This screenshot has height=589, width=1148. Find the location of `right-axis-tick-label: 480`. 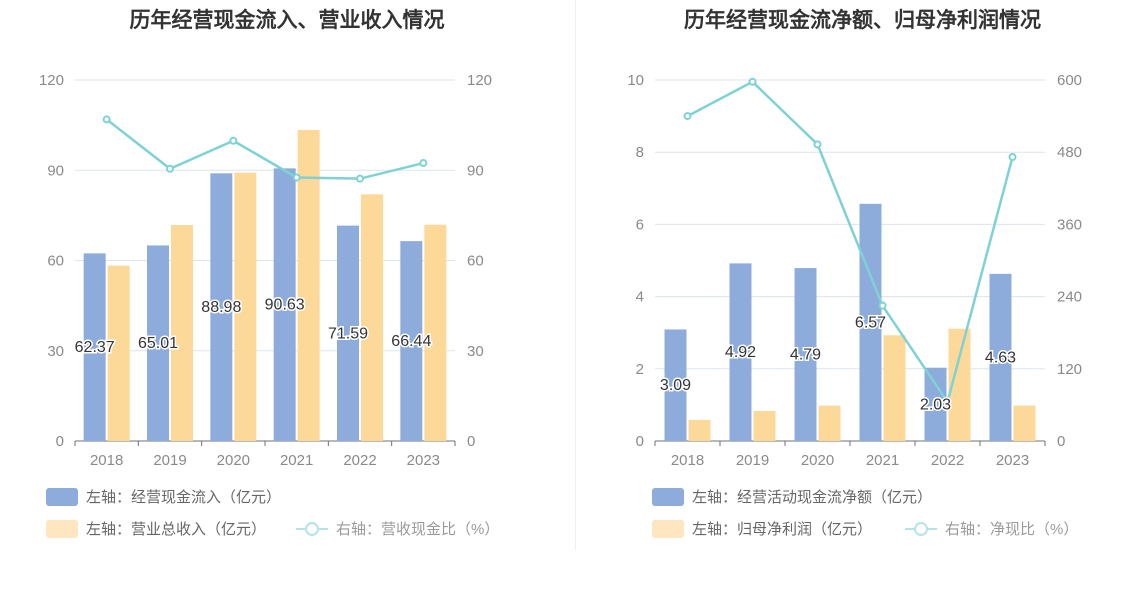

right-axis-tick-label: 480 is located at coordinates (1069, 152).